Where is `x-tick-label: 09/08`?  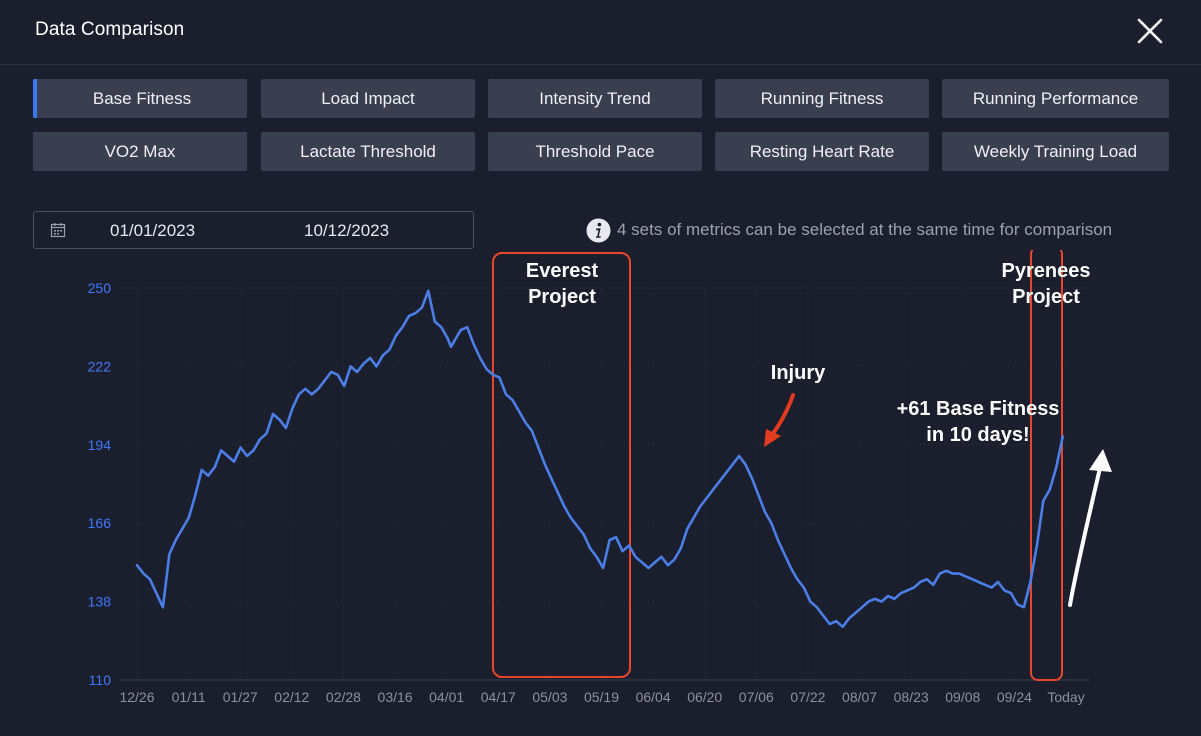 x-tick-label: 09/08 is located at coordinates (962, 697).